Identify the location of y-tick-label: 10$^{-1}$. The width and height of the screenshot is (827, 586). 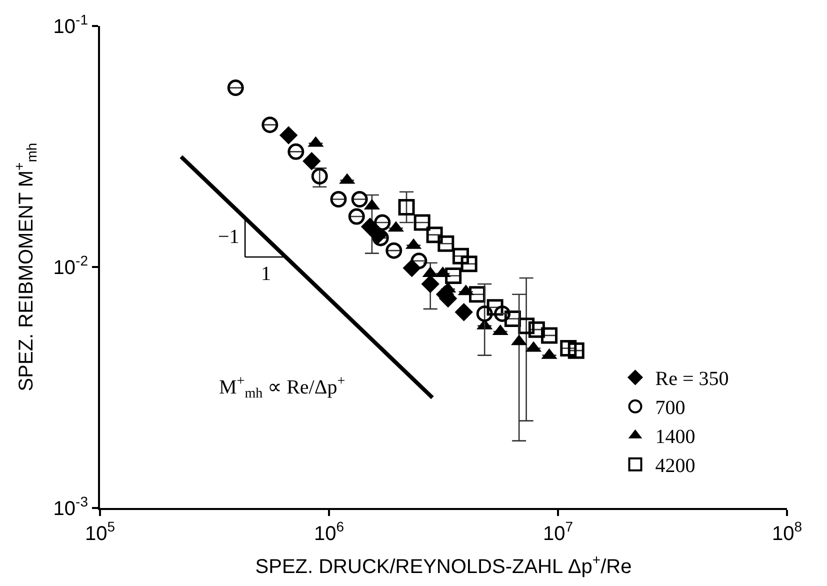
(70, 25).